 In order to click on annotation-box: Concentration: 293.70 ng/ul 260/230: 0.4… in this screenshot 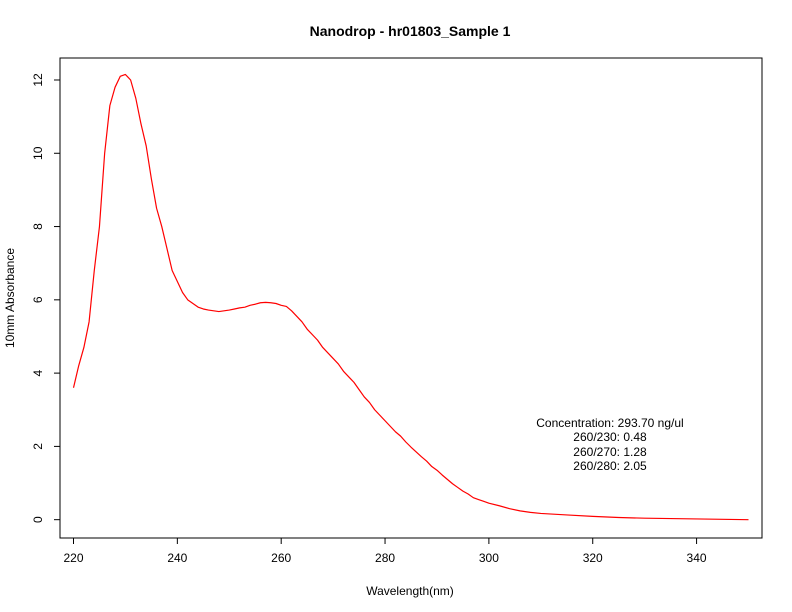, I will do `click(609, 444)`.